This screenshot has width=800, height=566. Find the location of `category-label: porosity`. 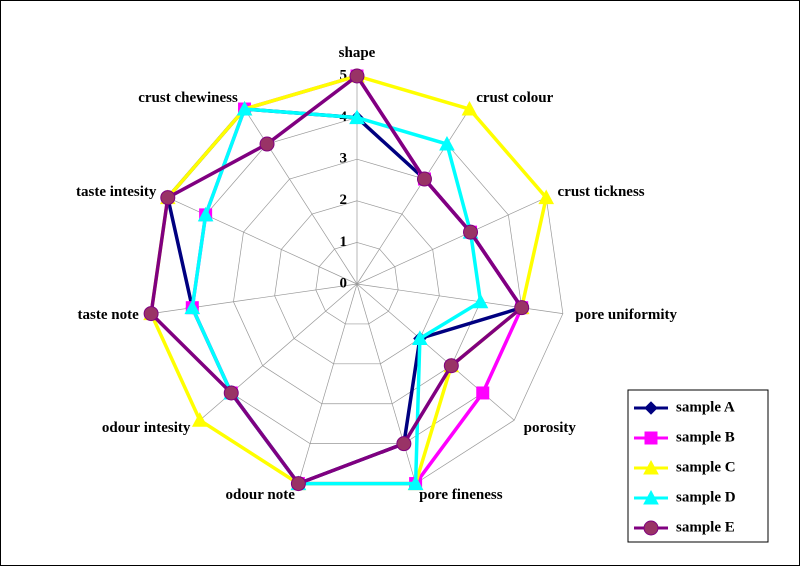

category-label: porosity is located at coordinates (550, 428).